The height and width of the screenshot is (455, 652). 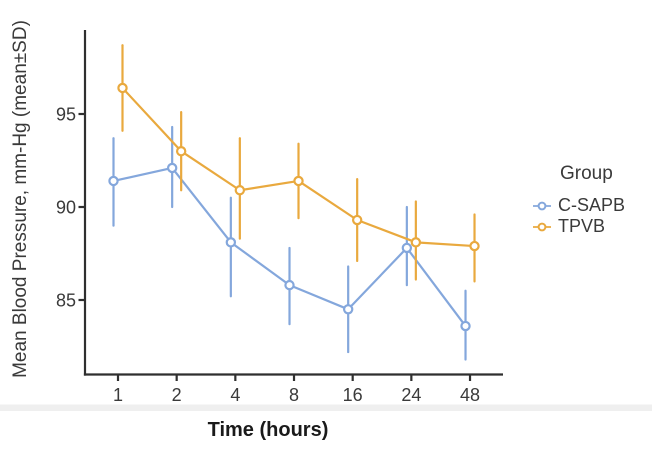 I want to click on x-tick-label: 4, so click(x=235, y=395).